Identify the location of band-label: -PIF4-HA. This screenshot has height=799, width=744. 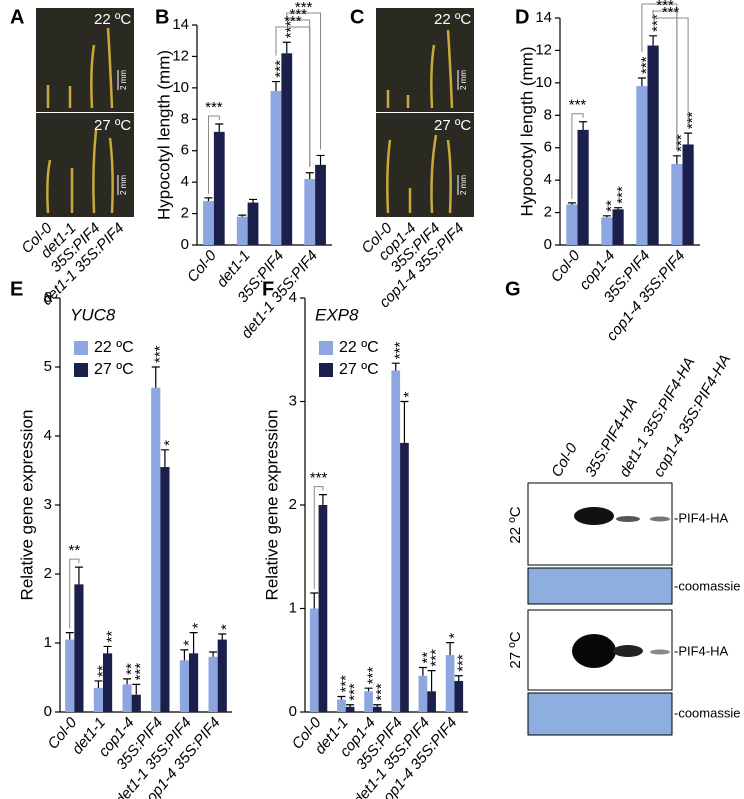
(701, 650).